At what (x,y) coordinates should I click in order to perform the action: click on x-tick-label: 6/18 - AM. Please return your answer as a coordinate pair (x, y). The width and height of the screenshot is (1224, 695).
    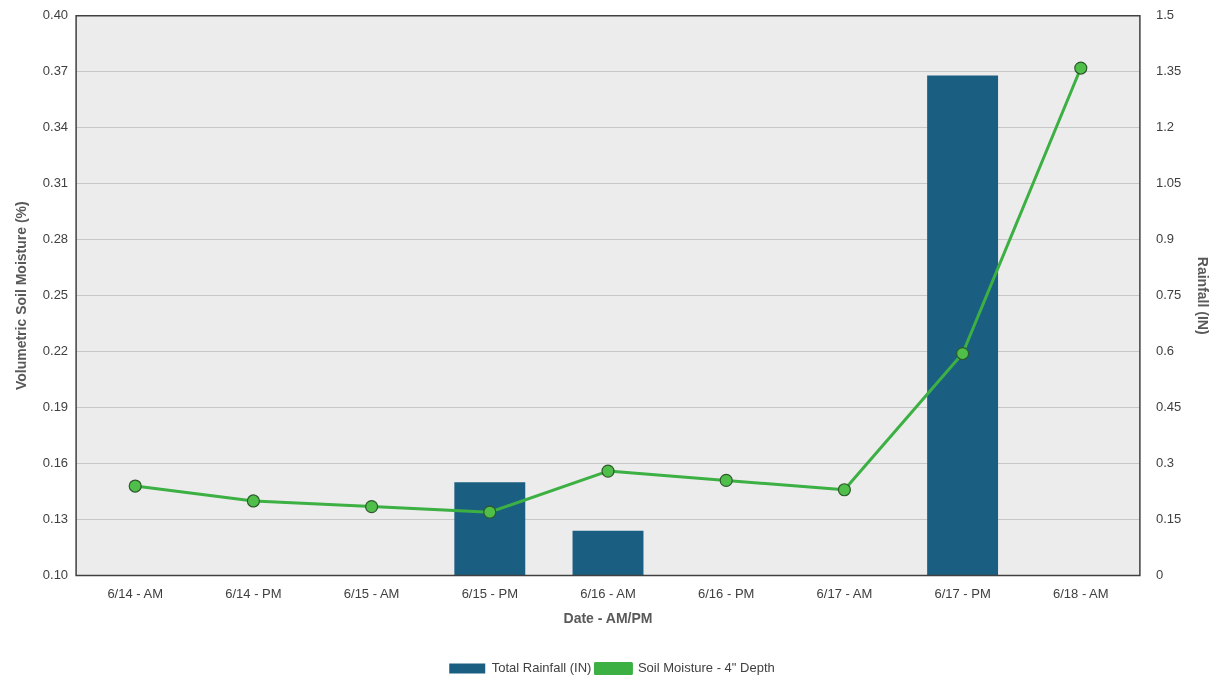
    Looking at the image, I should click on (1080, 593).